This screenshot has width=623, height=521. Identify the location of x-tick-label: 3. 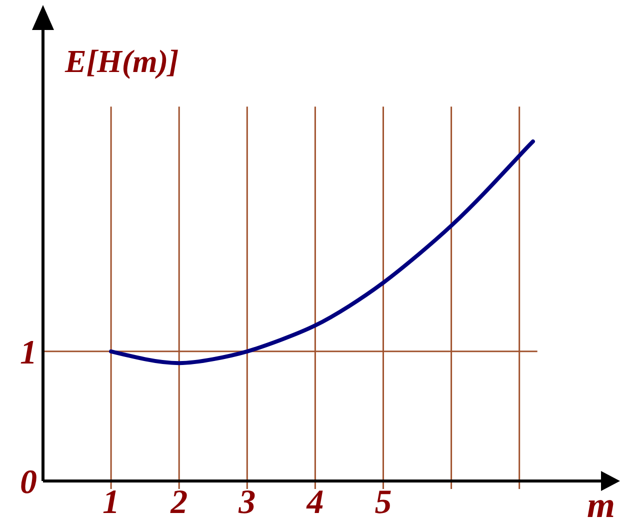
(247, 502).